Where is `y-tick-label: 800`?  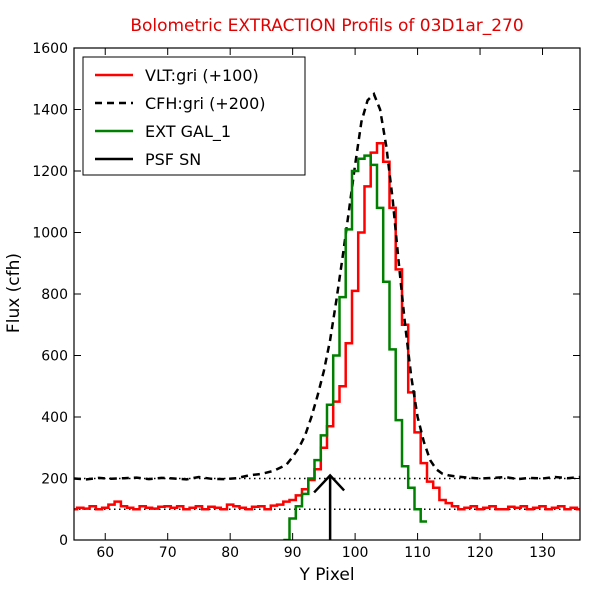
y-tick-label: 800 is located at coordinates (54, 295).